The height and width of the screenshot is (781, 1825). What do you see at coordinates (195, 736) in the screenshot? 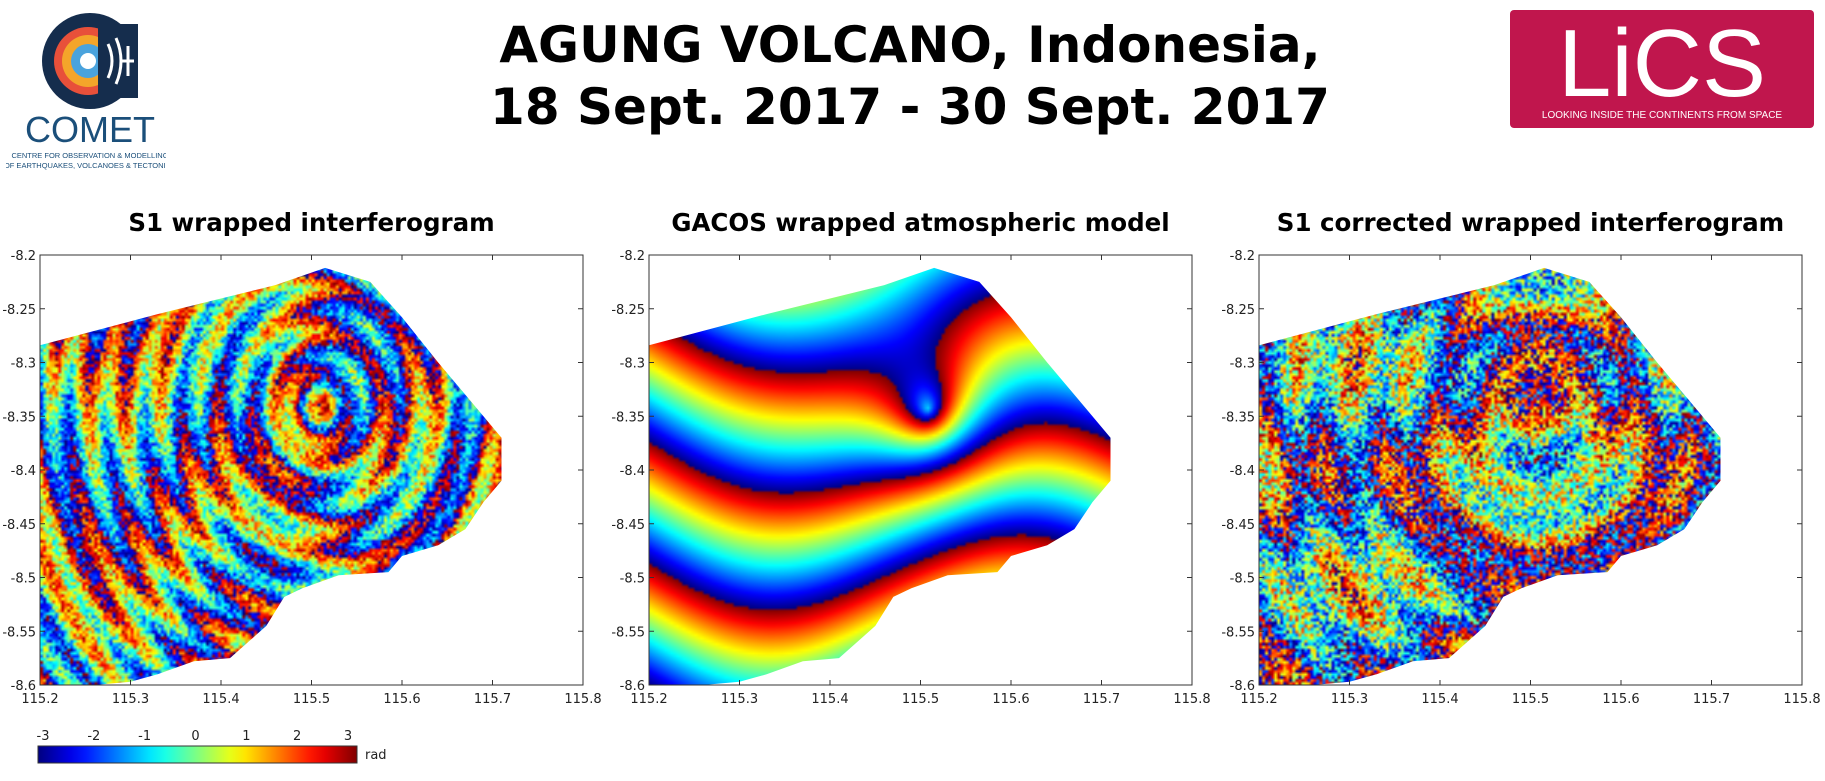
I see `colorbar-tick-label: 0` at bounding box center [195, 736].